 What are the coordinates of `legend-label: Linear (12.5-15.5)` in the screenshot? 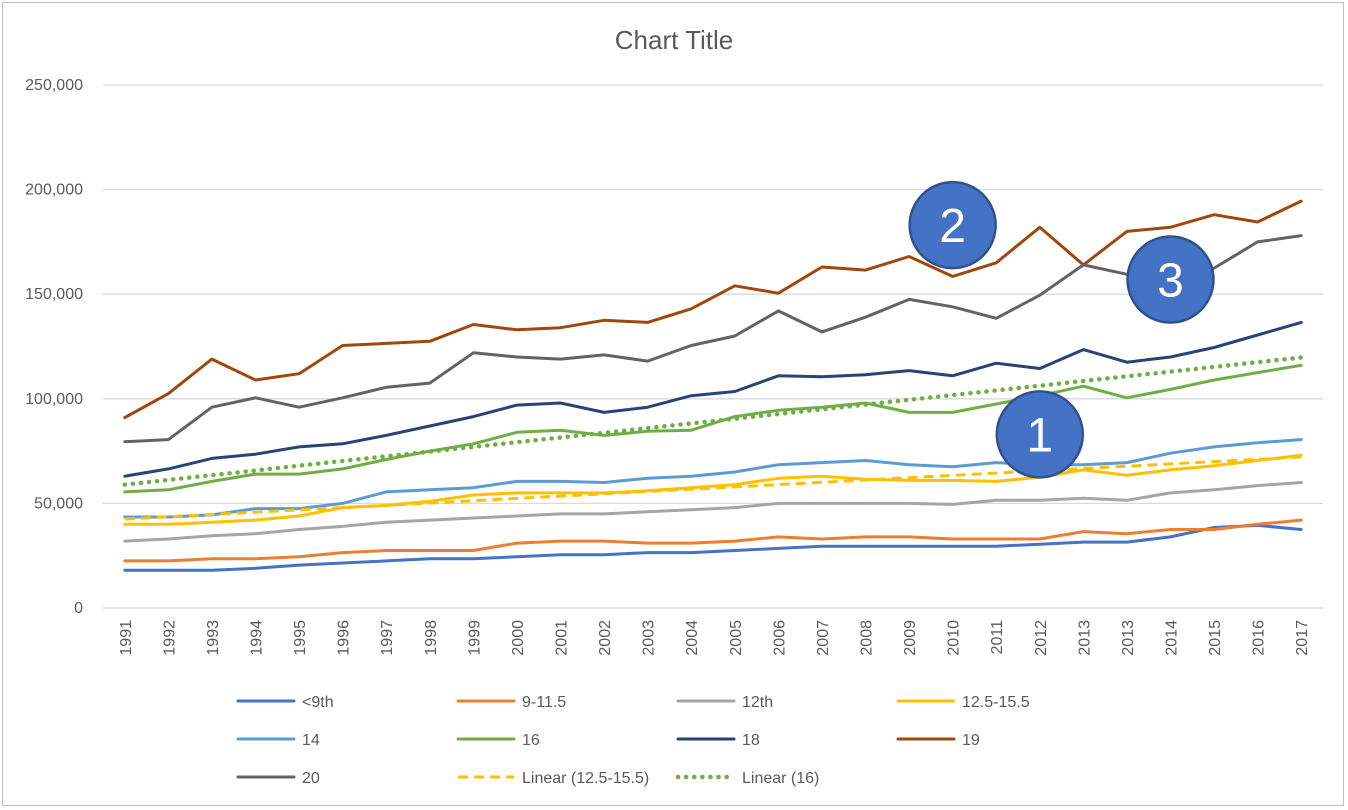 It's located at (585, 778).